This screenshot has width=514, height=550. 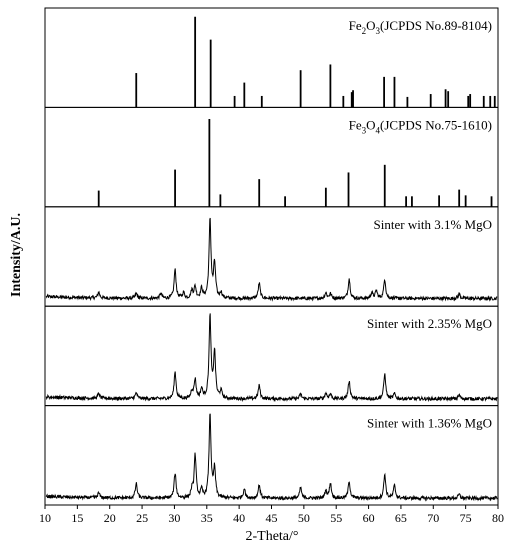 What do you see at coordinates (369, 518) in the screenshot?
I see `x-tick-label: 60` at bounding box center [369, 518].